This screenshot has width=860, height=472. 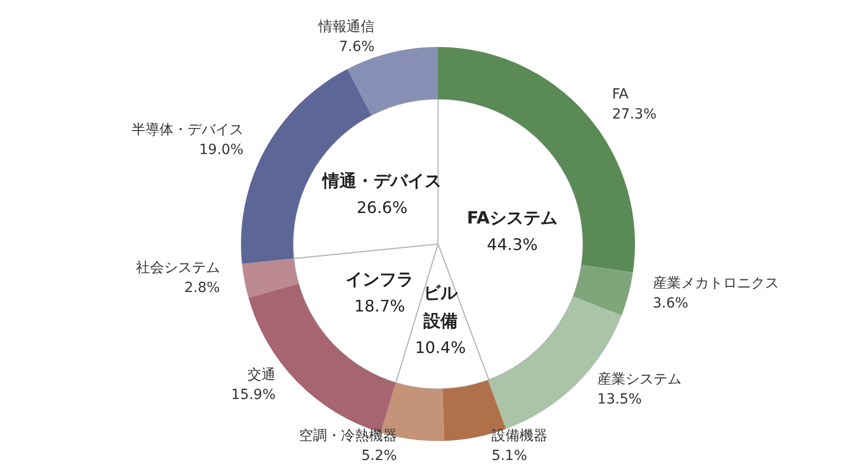 What do you see at coordinates (380, 306) in the screenshot?
I see `data-label: 18.7%` at bounding box center [380, 306].